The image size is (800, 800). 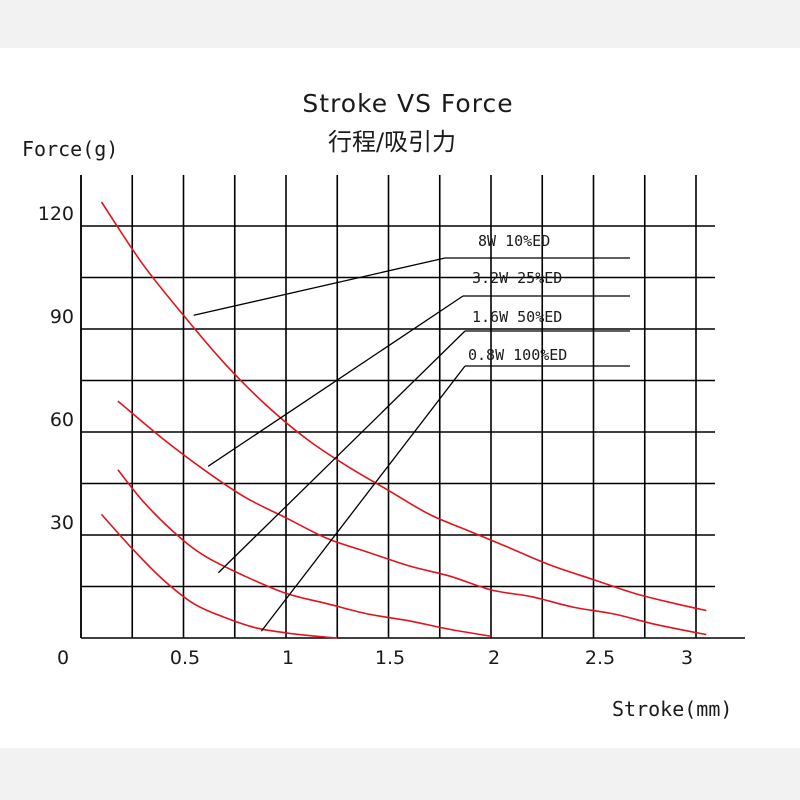 What do you see at coordinates (56, 214) in the screenshot?
I see `y-tick-label: 120` at bounding box center [56, 214].